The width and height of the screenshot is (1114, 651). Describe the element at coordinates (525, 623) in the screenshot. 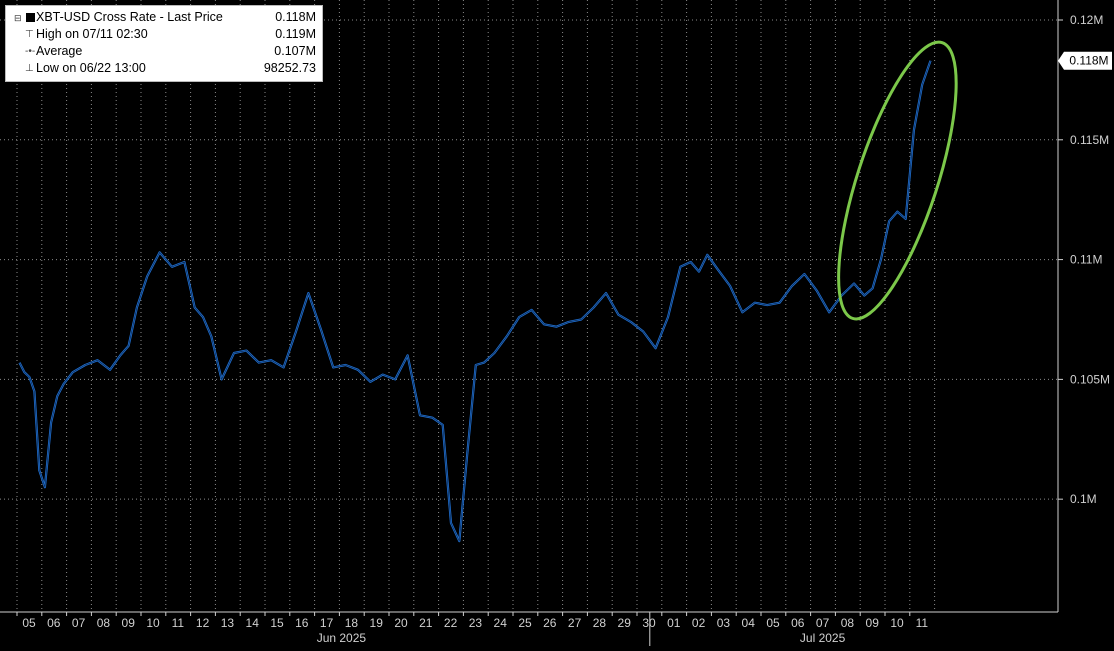

I see `x-tick-label: 25` at that location.